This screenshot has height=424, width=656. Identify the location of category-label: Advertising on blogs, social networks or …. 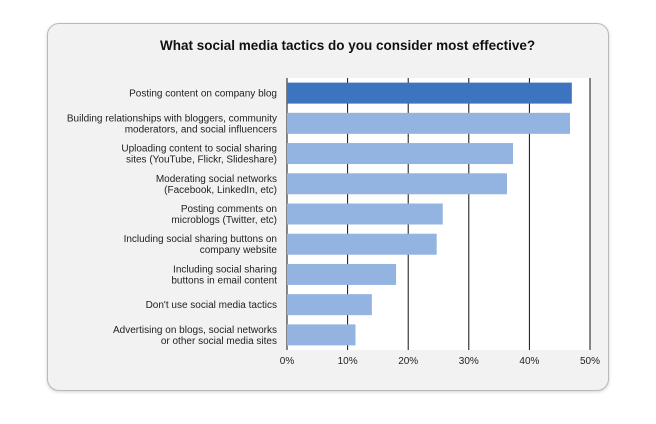
(195, 336).